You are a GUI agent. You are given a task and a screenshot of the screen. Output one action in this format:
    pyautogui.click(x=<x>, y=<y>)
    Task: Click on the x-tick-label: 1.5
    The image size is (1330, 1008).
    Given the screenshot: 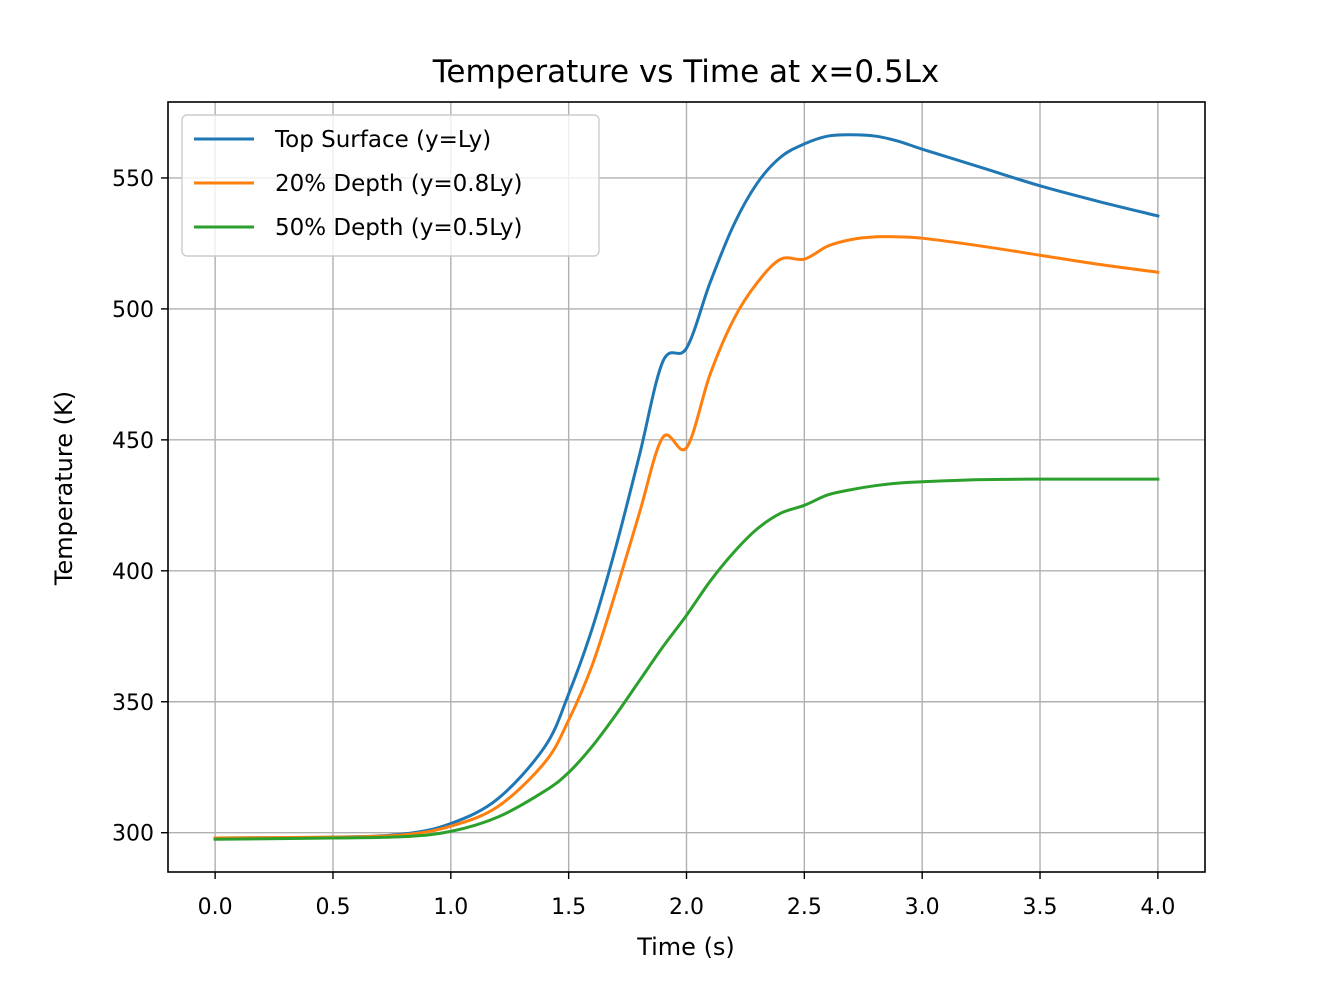 What is the action you would take?
    pyautogui.click(x=568, y=907)
    